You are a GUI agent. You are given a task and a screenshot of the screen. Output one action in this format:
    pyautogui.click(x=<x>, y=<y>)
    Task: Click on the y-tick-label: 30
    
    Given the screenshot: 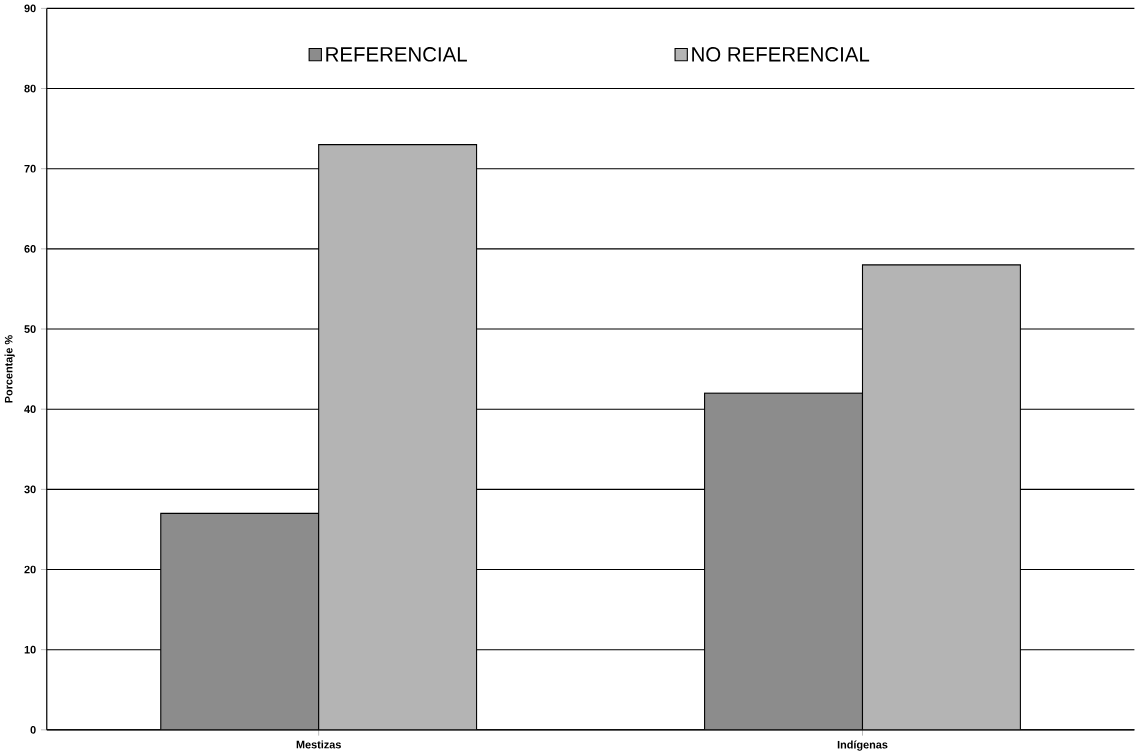 What is the action you would take?
    pyautogui.click(x=30, y=489)
    